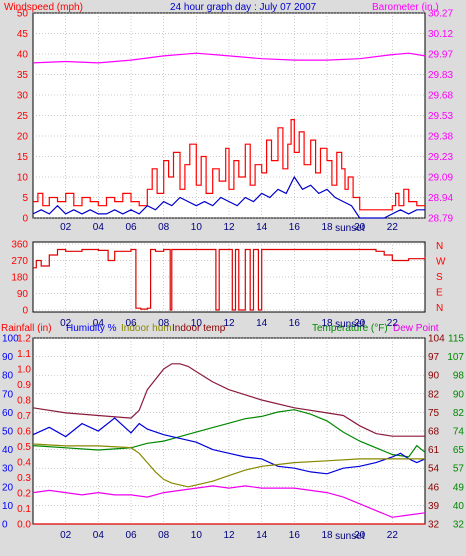  Describe the element at coordinates (19, 261) in the screenshot. I see `direction-y-tick-label: 270` at that location.